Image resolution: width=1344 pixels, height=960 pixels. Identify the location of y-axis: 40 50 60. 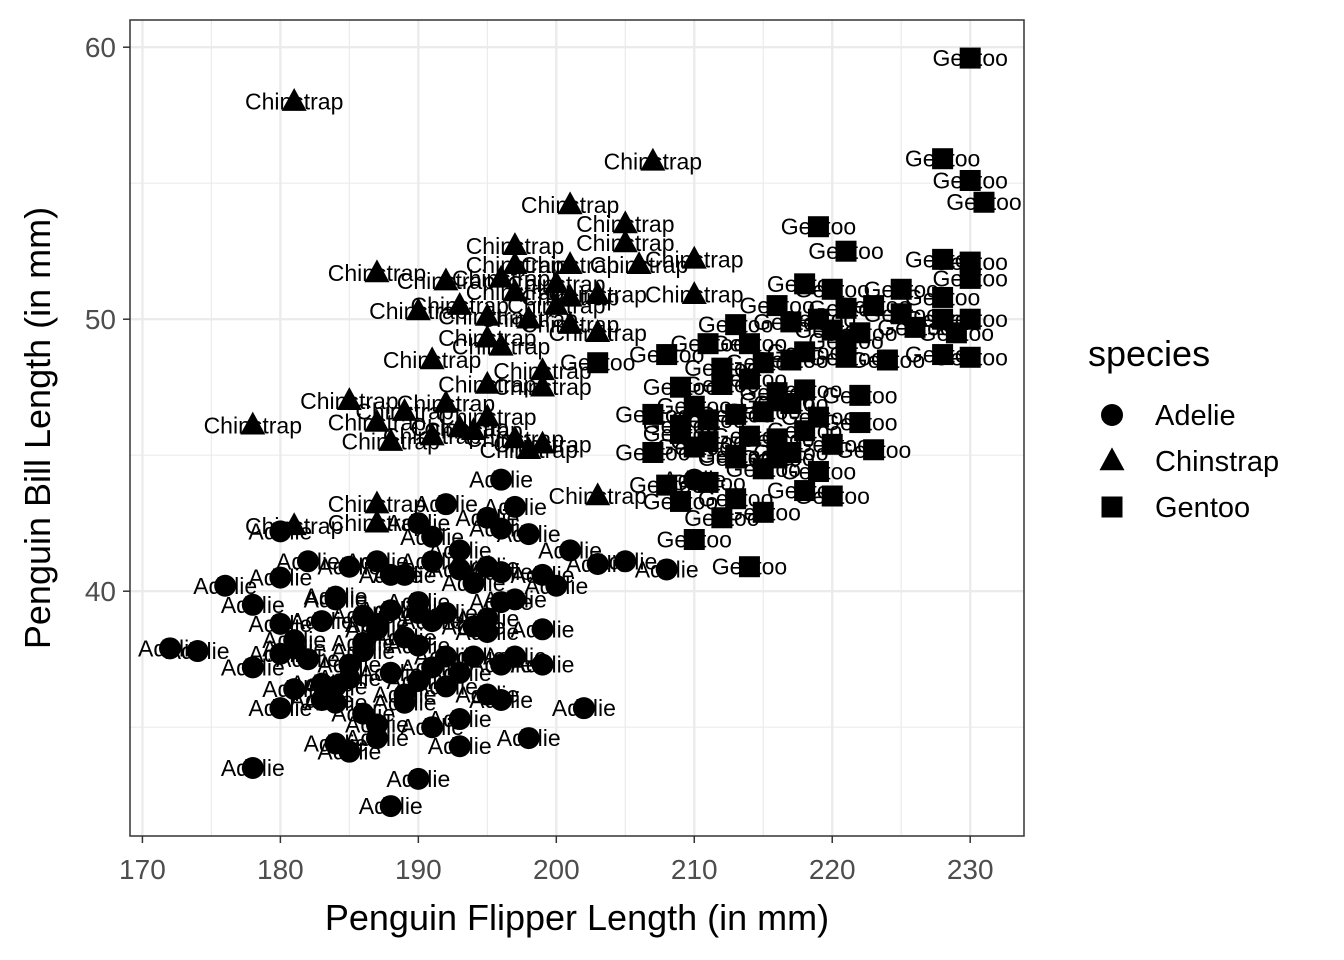
(107, 319).